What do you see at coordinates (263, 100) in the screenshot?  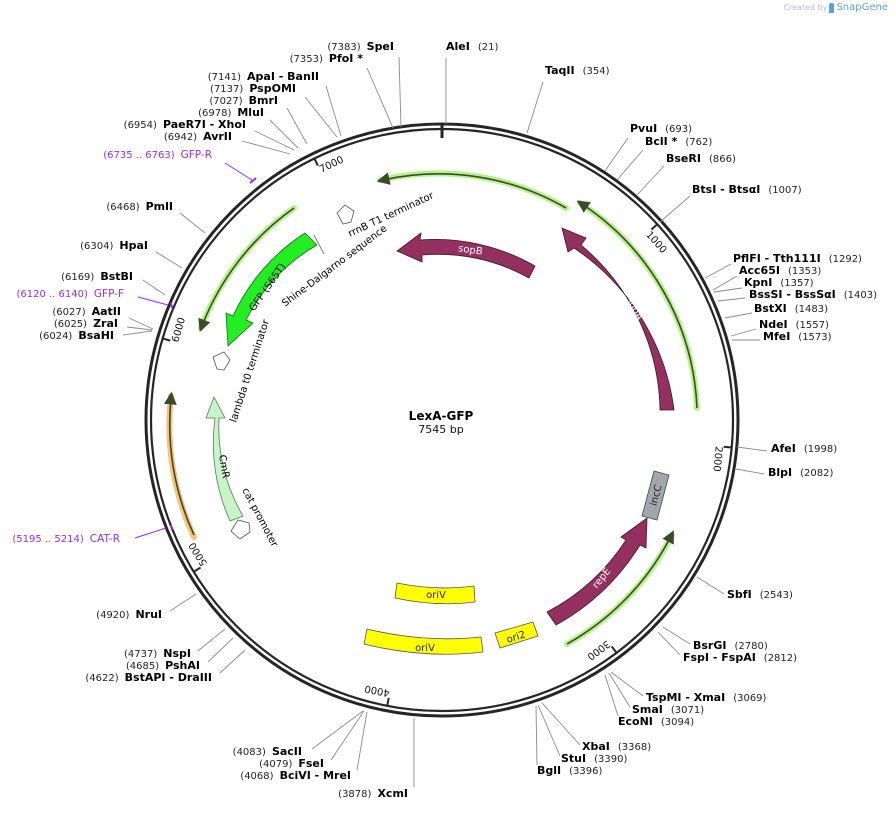 I see `enzyme-name: BmrI` at bounding box center [263, 100].